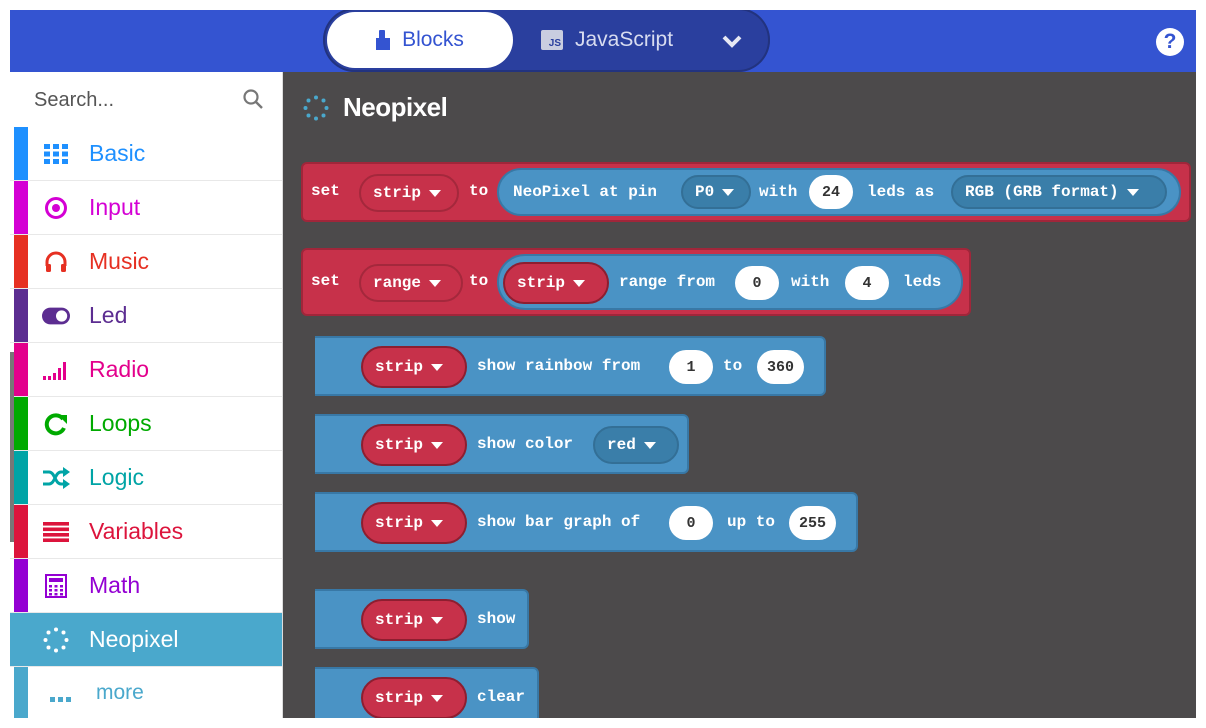  What do you see at coordinates (395, 107) in the screenshot?
I see `flyout-title: Neopixel` at bounding box center [395, 107].